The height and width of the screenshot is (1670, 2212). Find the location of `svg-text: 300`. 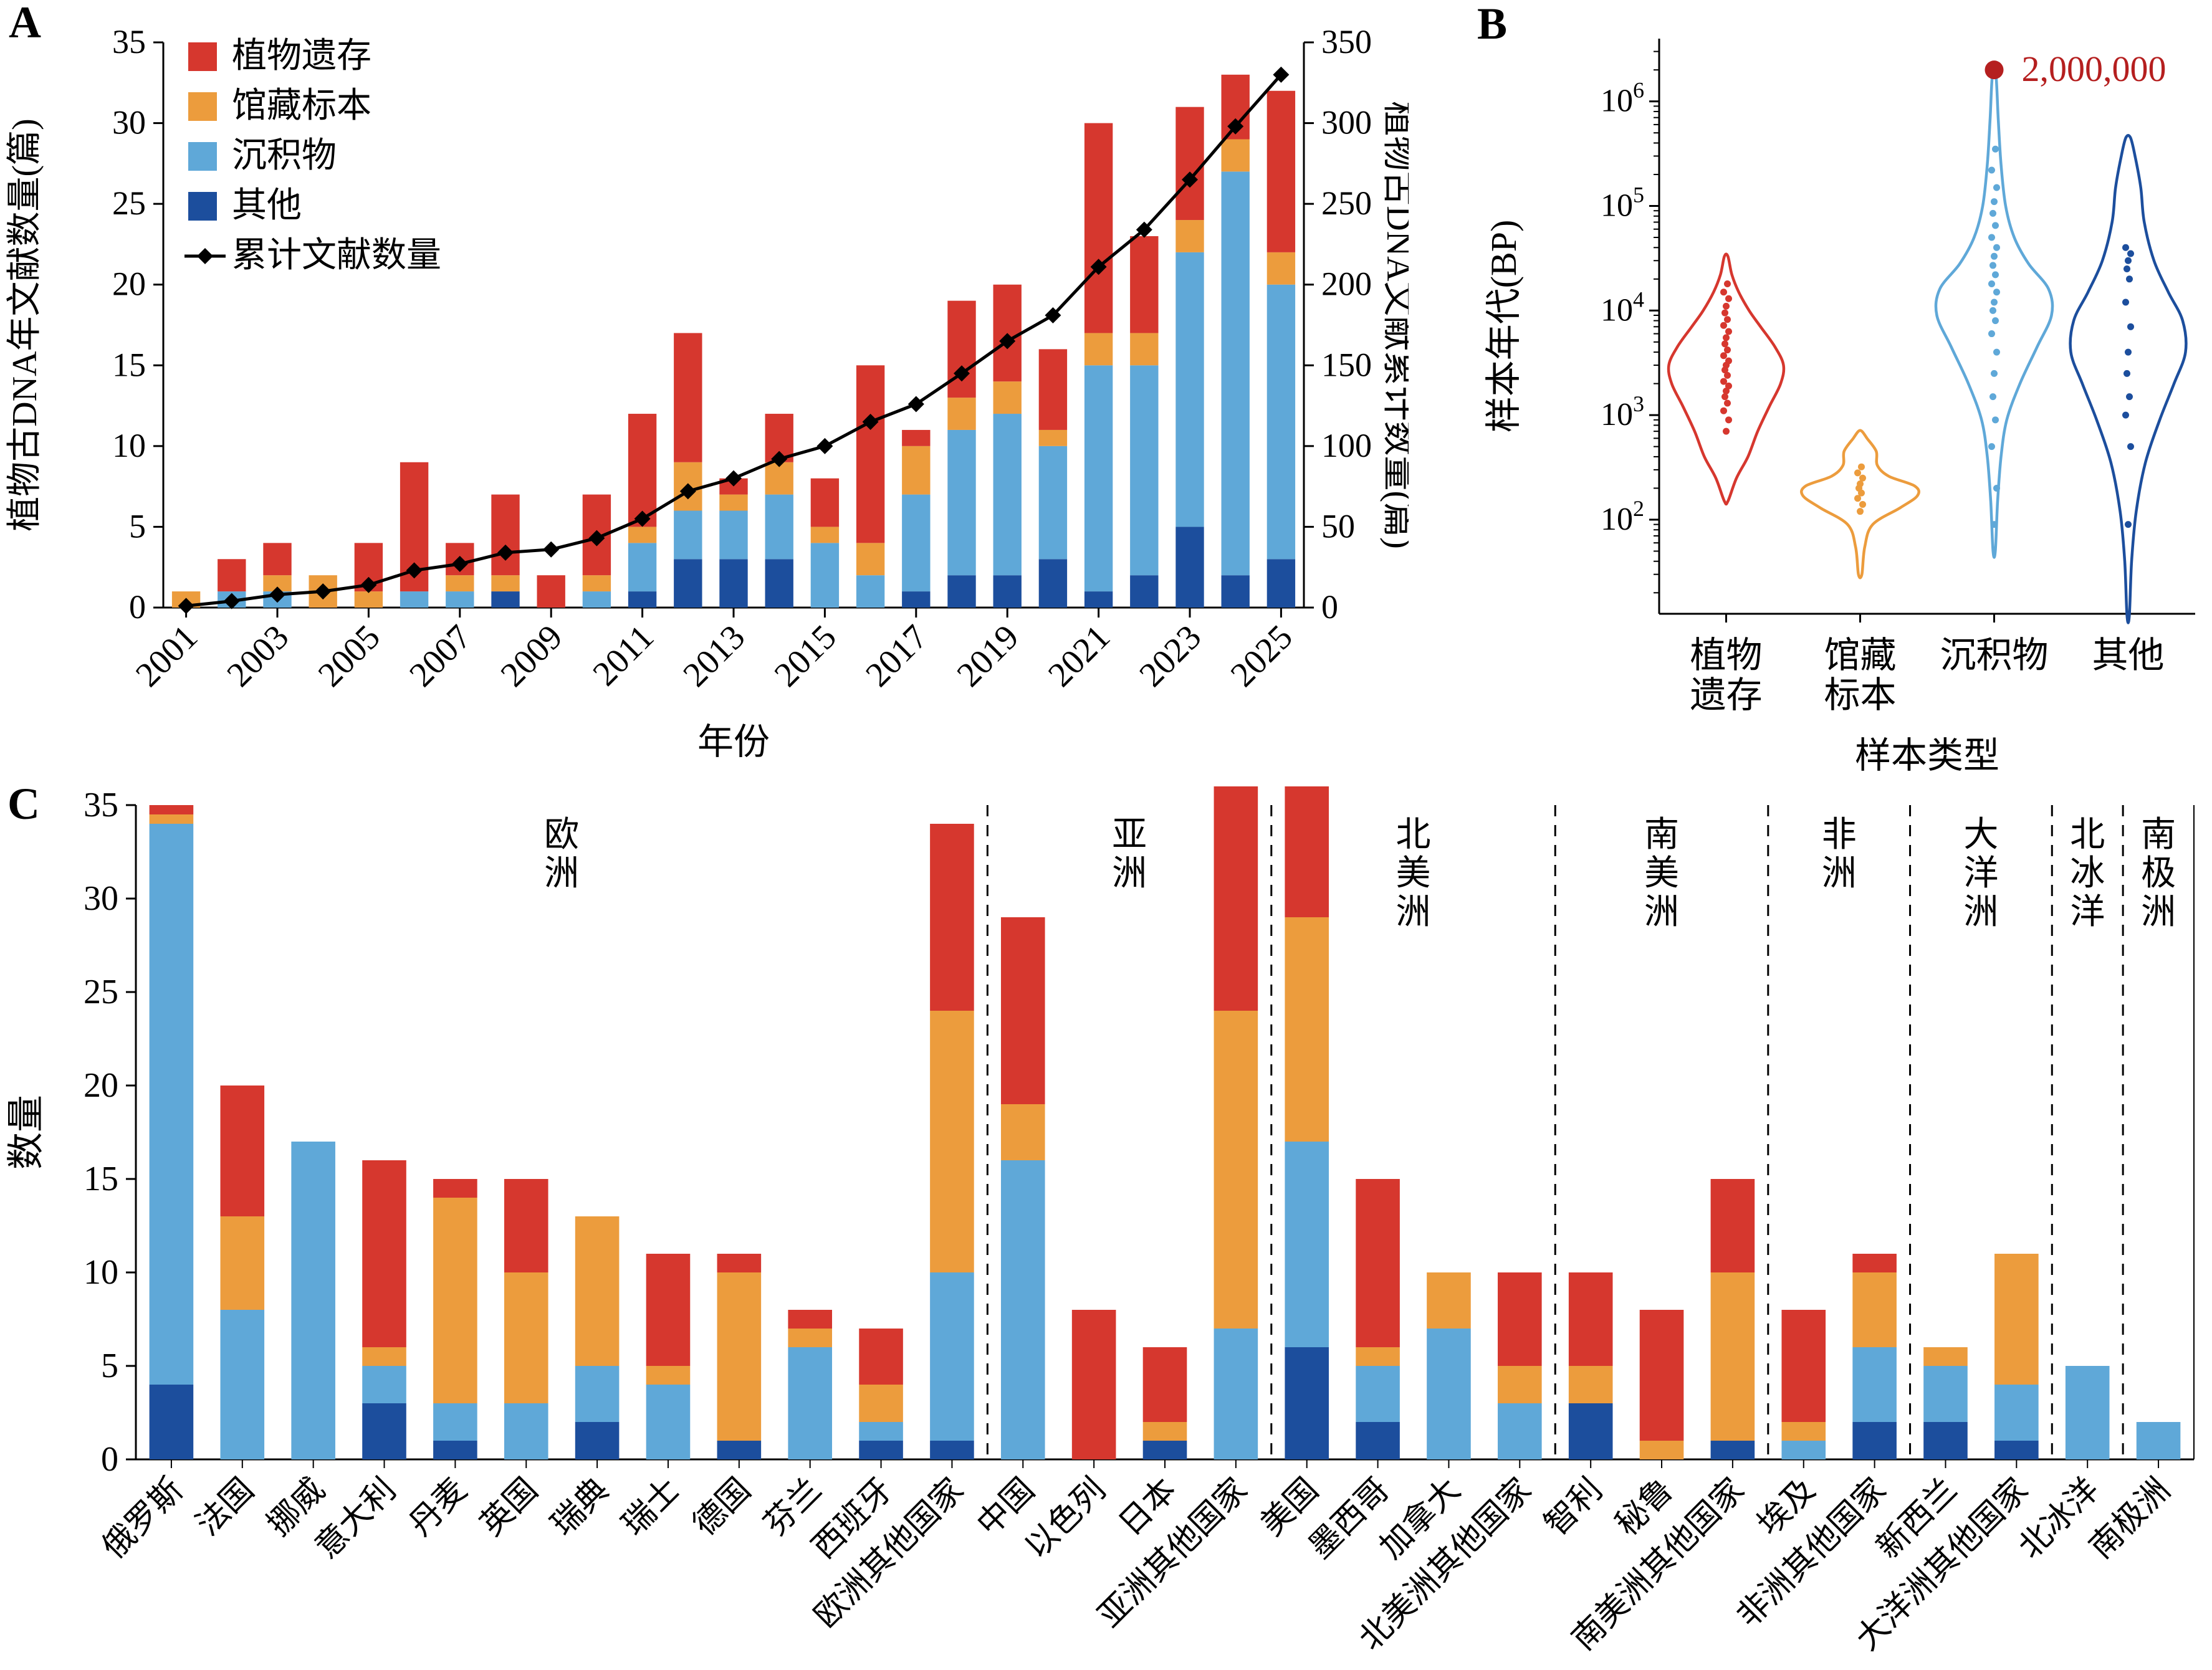

svg-text: 300 is located at coordinates (1346, 122).